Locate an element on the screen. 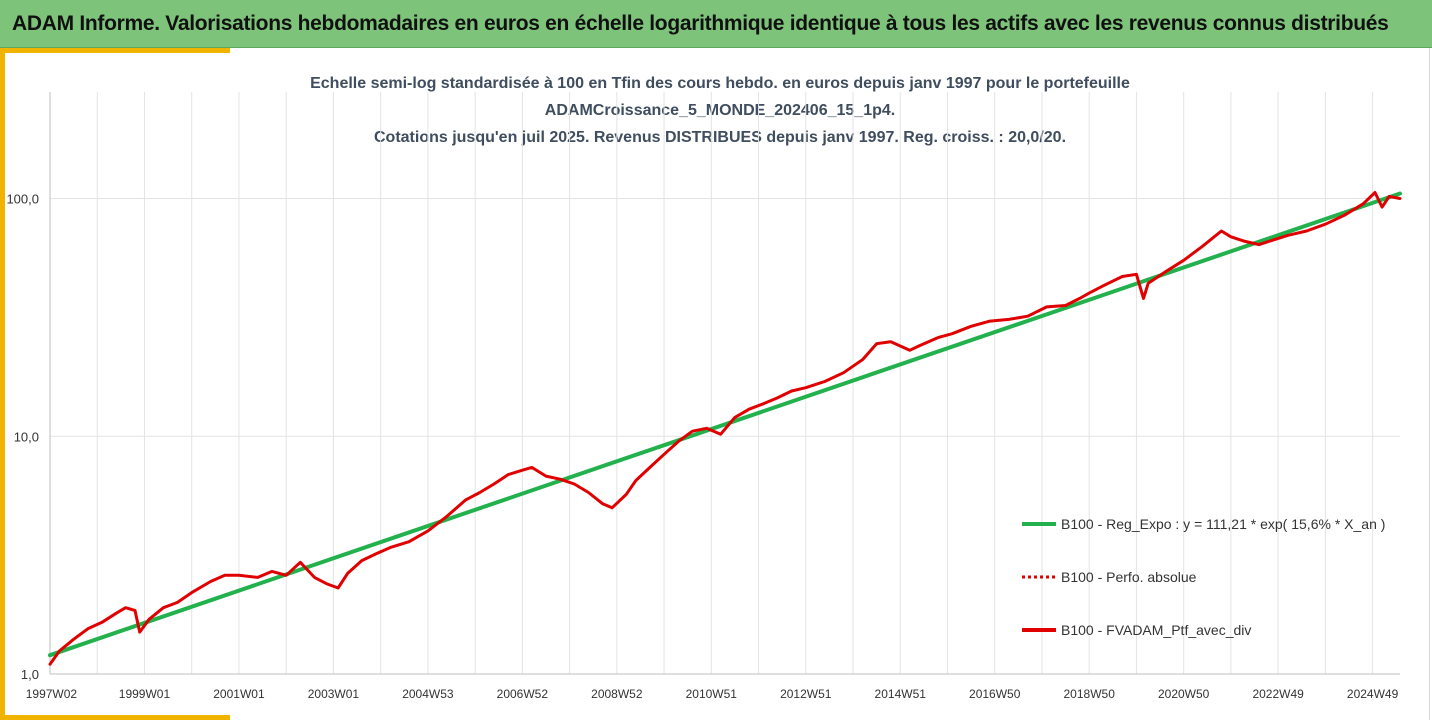  x-tick-label: 2010W51 is located at coordinates (712, 694).